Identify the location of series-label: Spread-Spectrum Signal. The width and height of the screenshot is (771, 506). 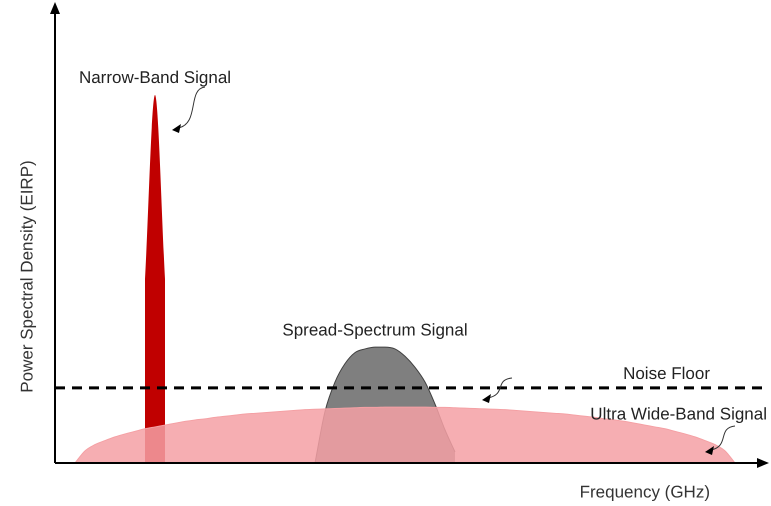
(375, 330).